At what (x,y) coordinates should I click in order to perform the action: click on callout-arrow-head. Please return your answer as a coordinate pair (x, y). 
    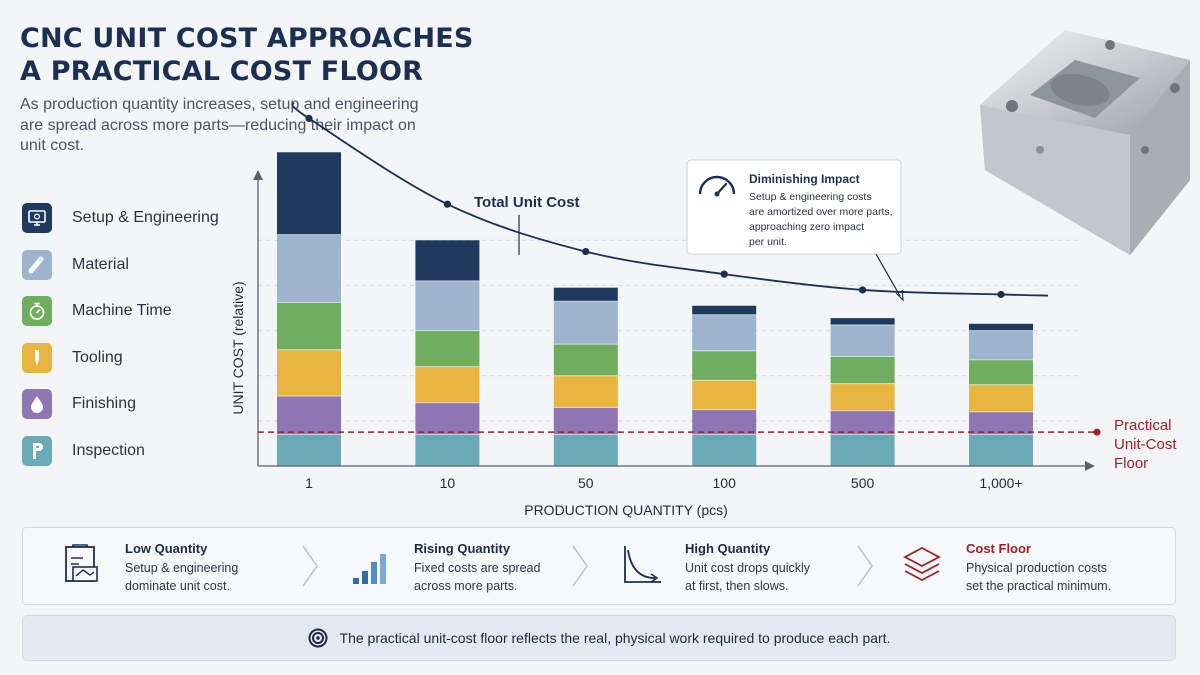
    Looking at the image, I should click on (899, 295).